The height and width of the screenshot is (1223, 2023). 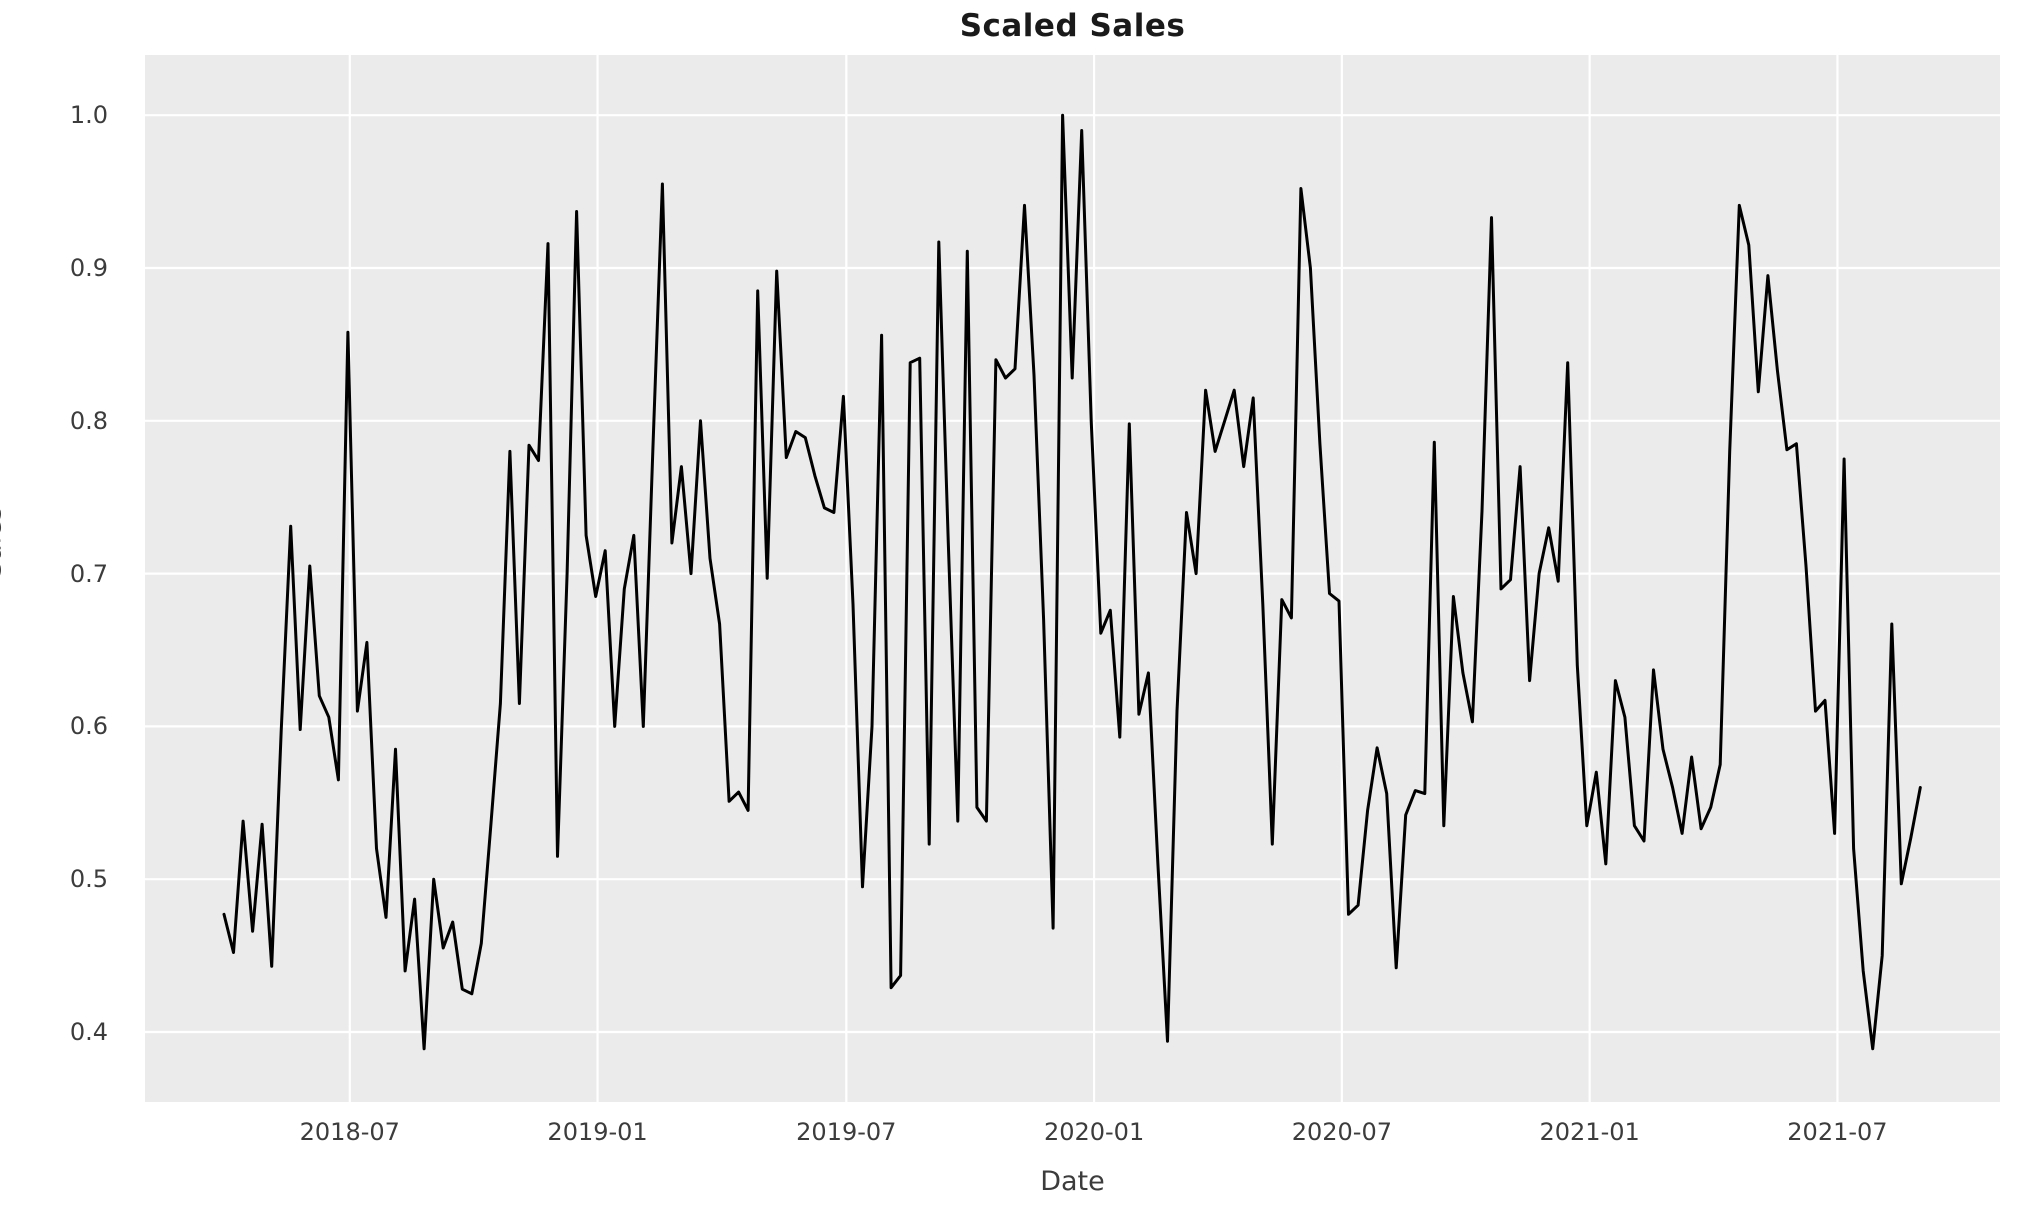 I want to click on x-axis-label: Date, so click(x=1072, y=1181).